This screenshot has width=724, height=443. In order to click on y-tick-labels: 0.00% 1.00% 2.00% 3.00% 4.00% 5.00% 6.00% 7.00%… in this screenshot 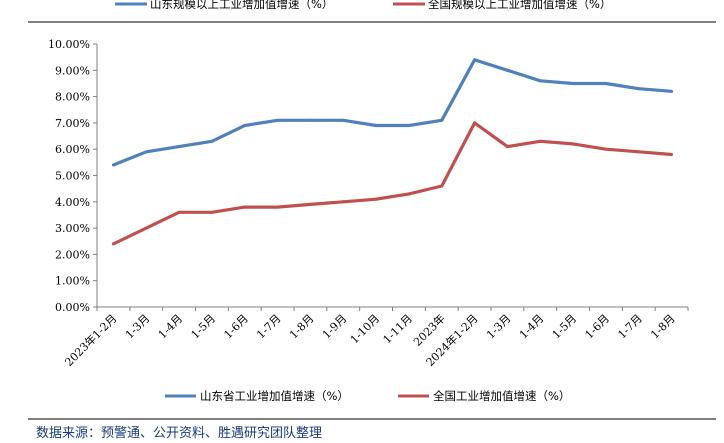, I will do `click(72, 176)`.